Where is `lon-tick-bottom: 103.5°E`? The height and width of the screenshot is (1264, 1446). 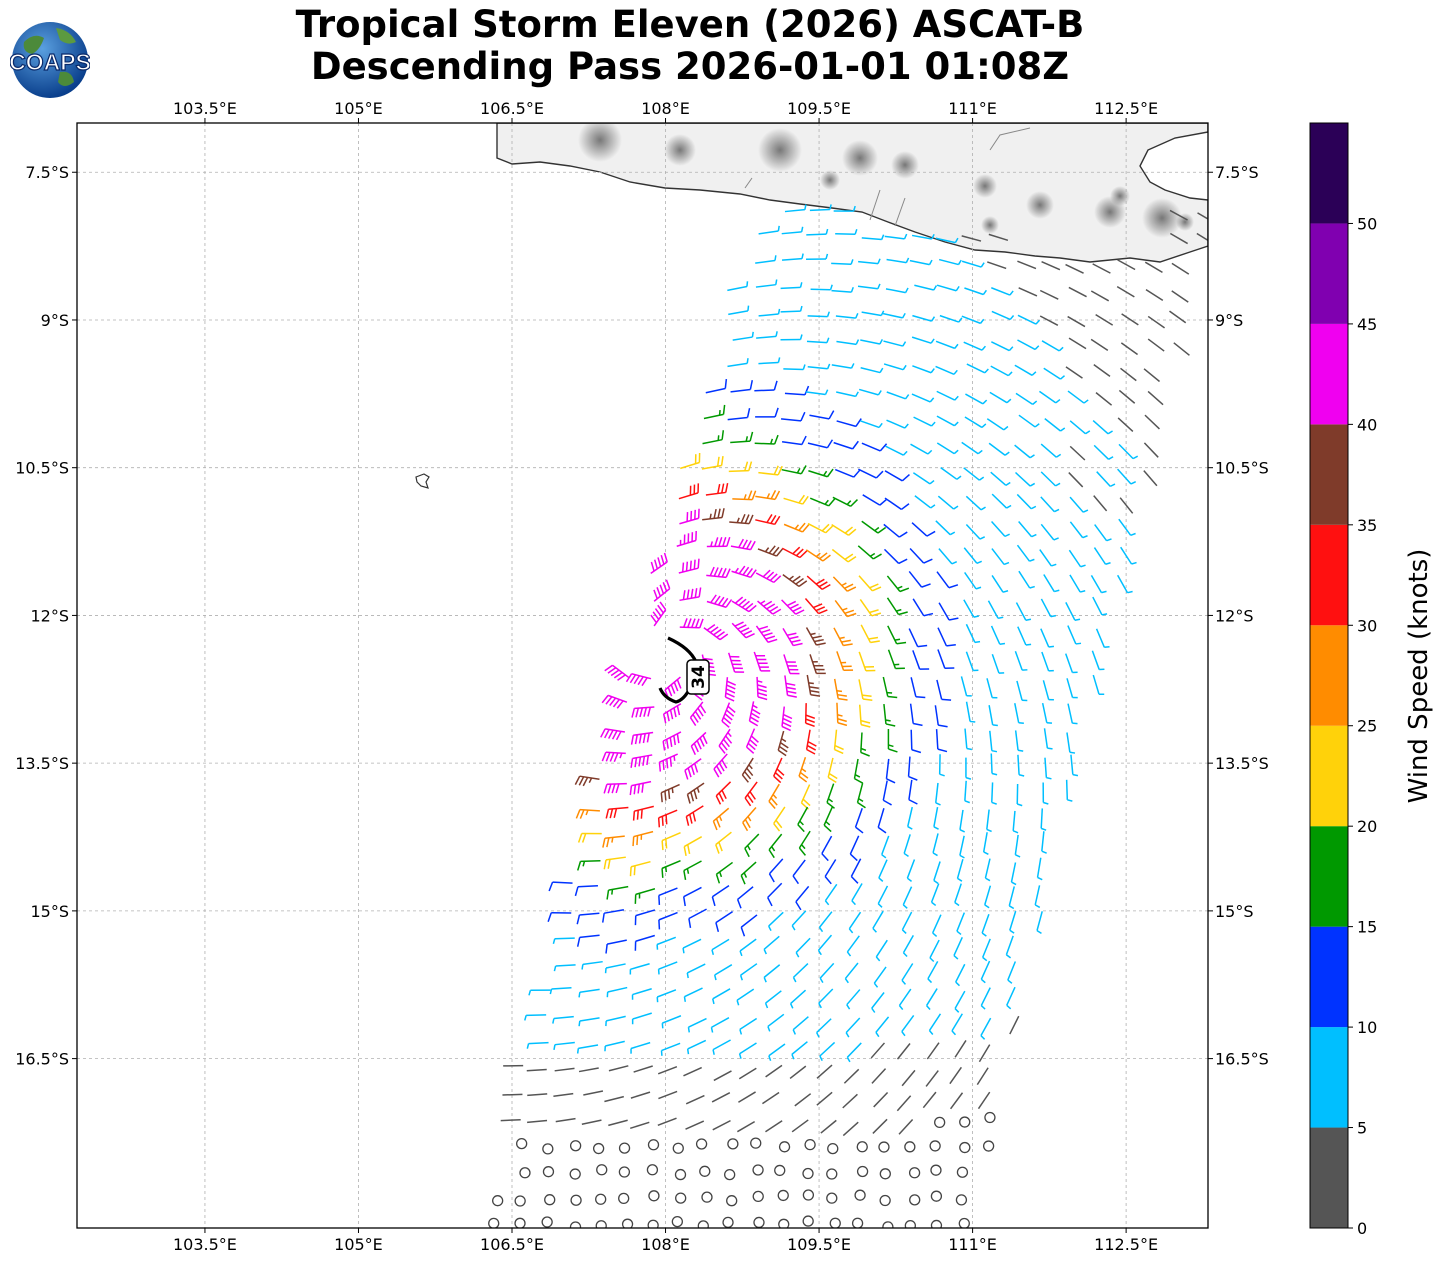 lon-tick-bottom: 103.5°E is located at coordinates (205, 1244).